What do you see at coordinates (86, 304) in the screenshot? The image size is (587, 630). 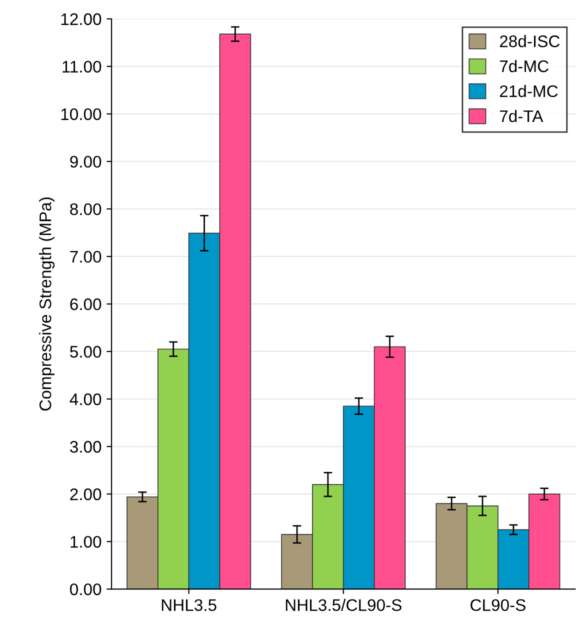 I see `y-tick-label: 6.00` at bounding box center [86, 304].